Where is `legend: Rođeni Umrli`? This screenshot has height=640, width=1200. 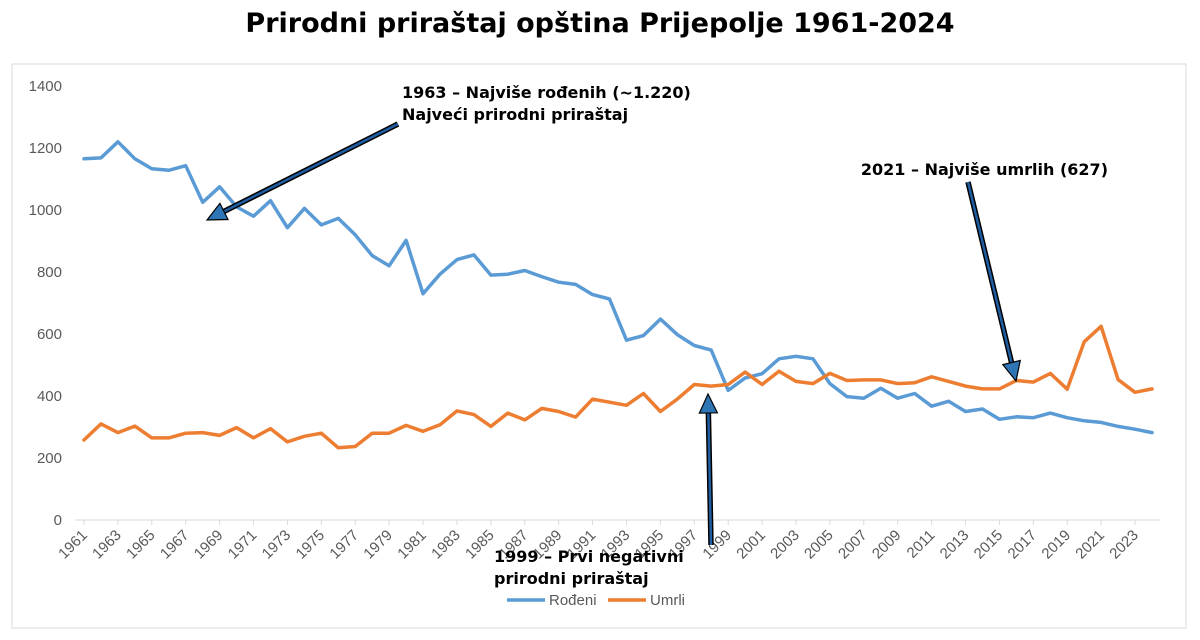
legend: Rođeni Umrli is located at coordinates (596, 600).